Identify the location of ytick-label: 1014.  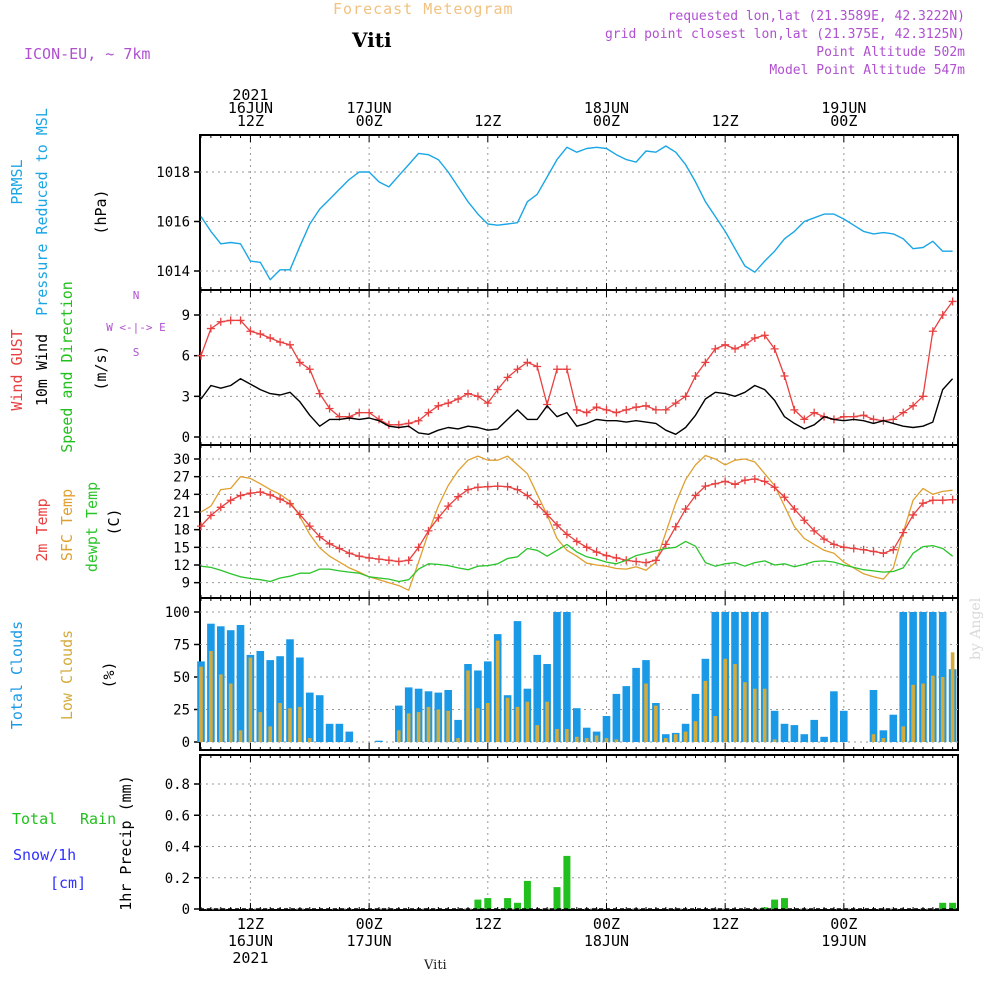
(173, 272).